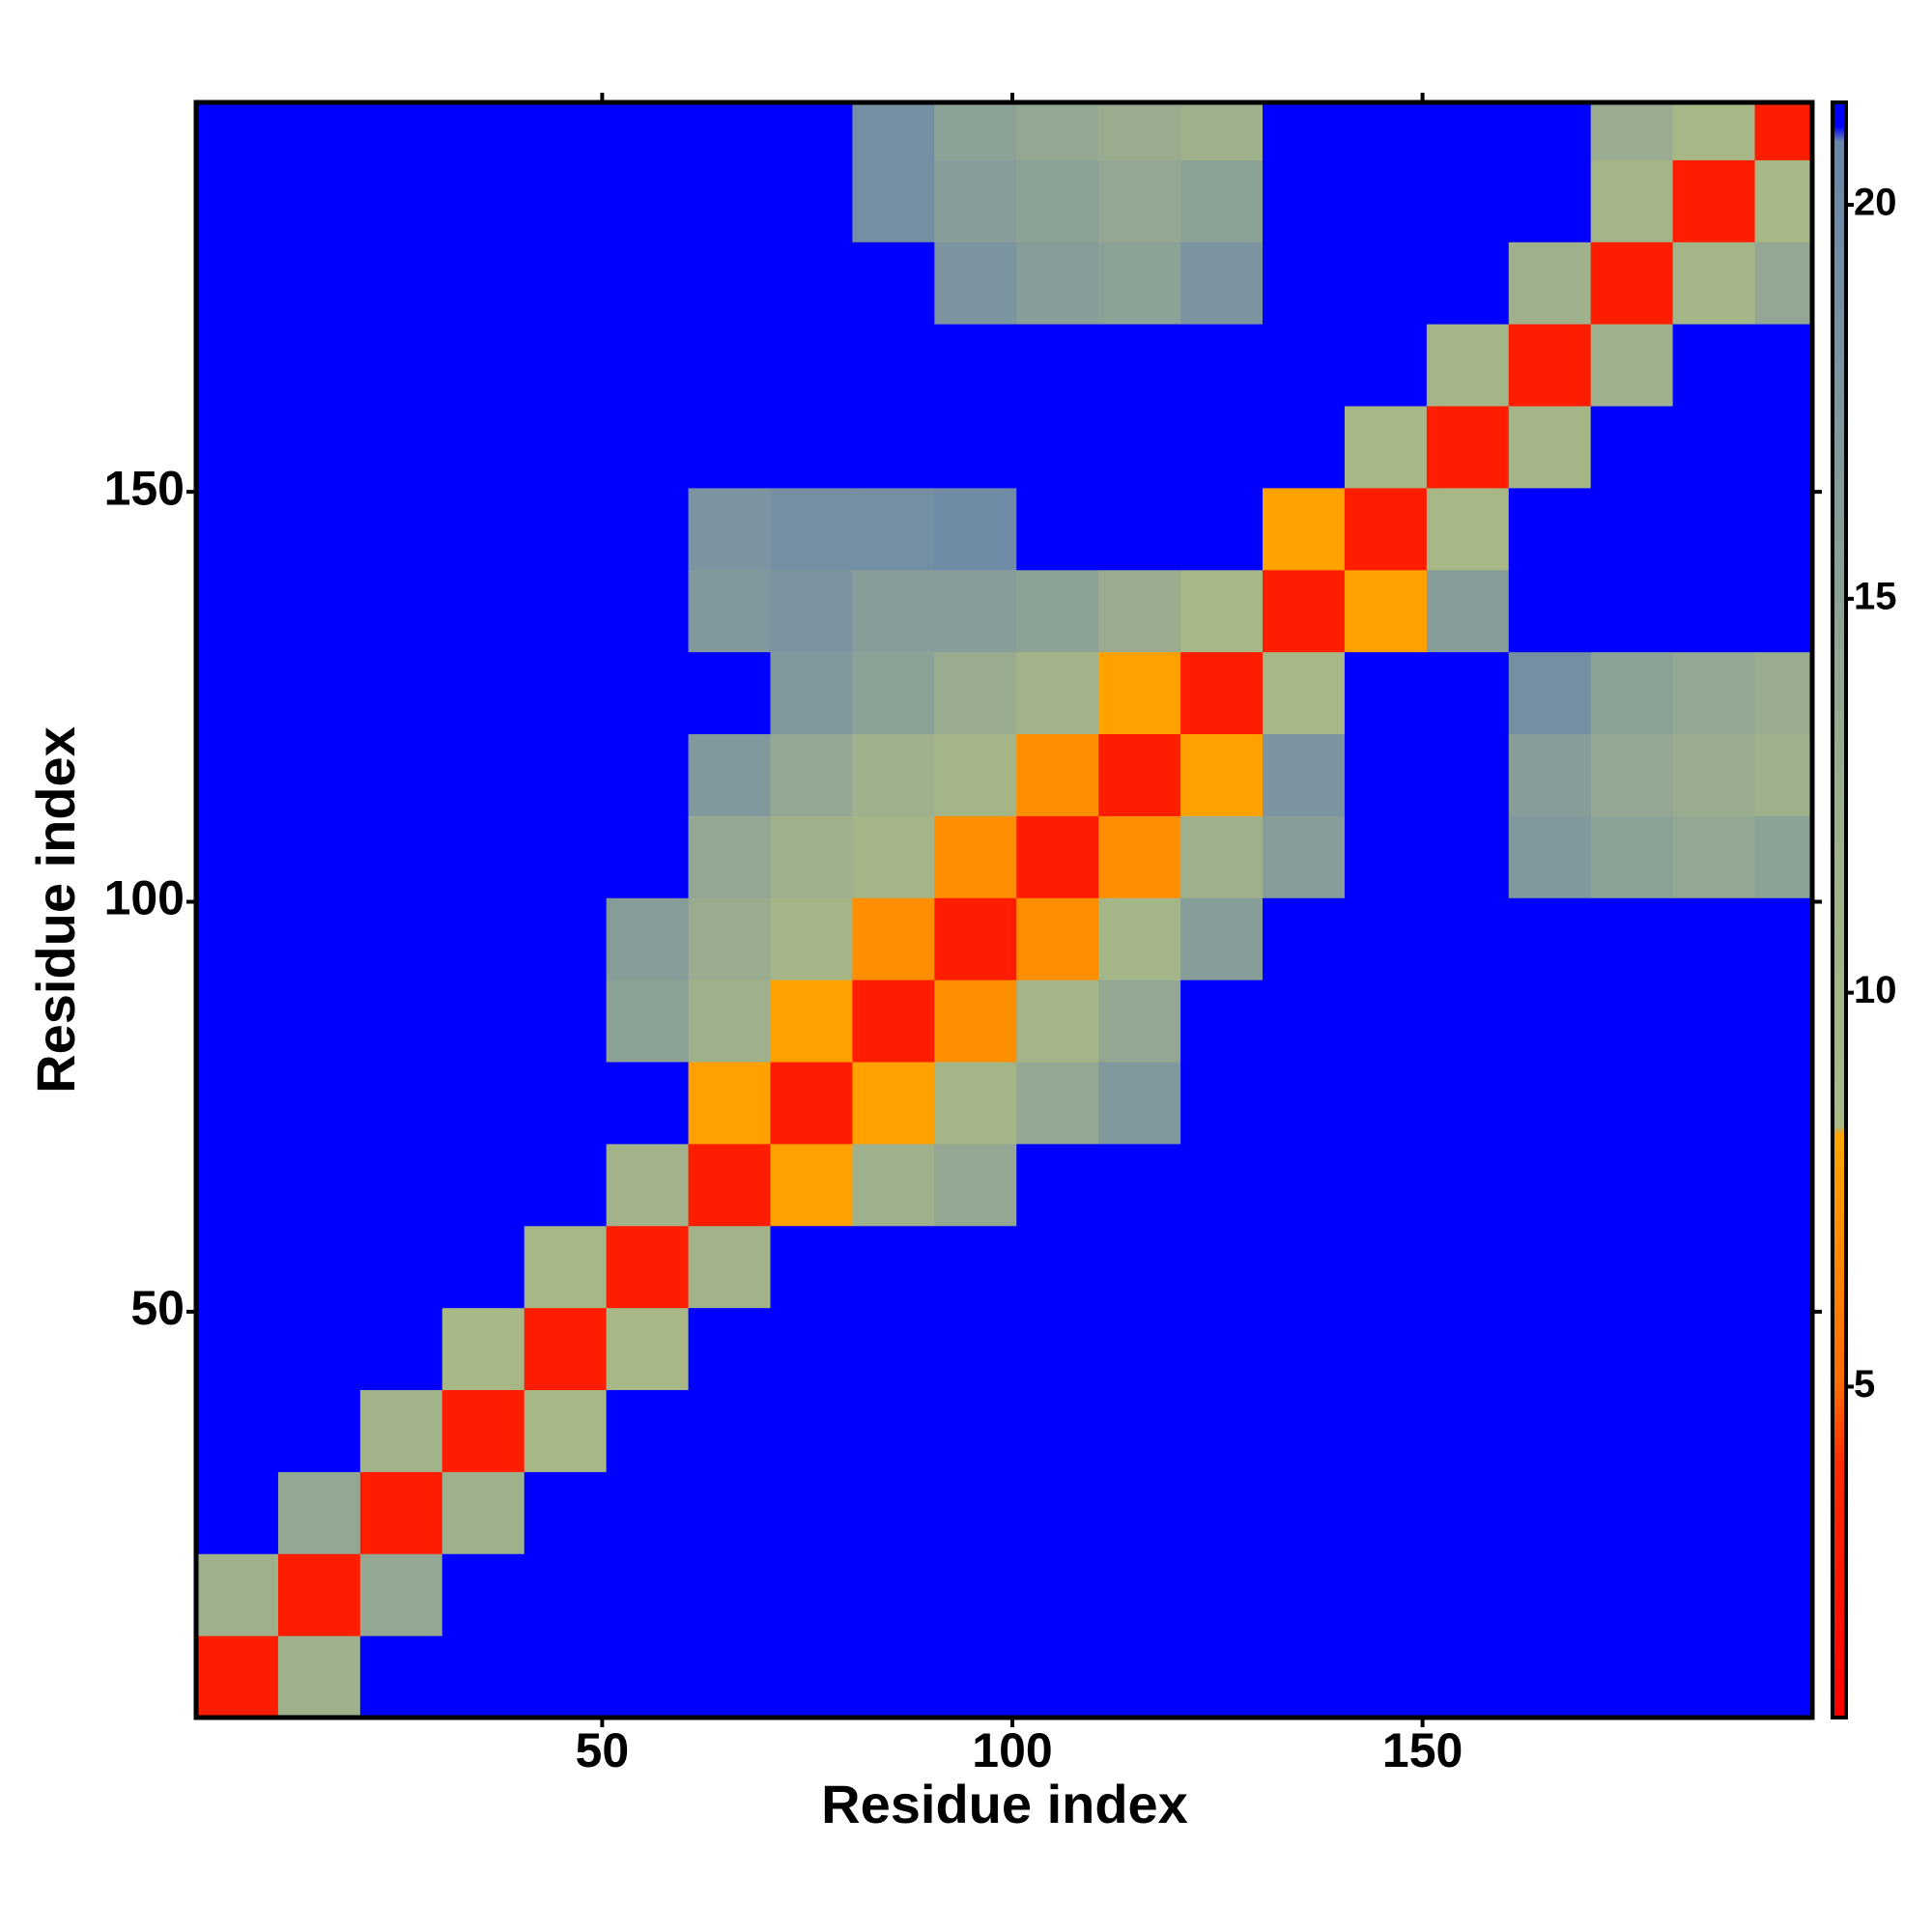  I want to click on y-tick-label: 150, so click(144, 488).